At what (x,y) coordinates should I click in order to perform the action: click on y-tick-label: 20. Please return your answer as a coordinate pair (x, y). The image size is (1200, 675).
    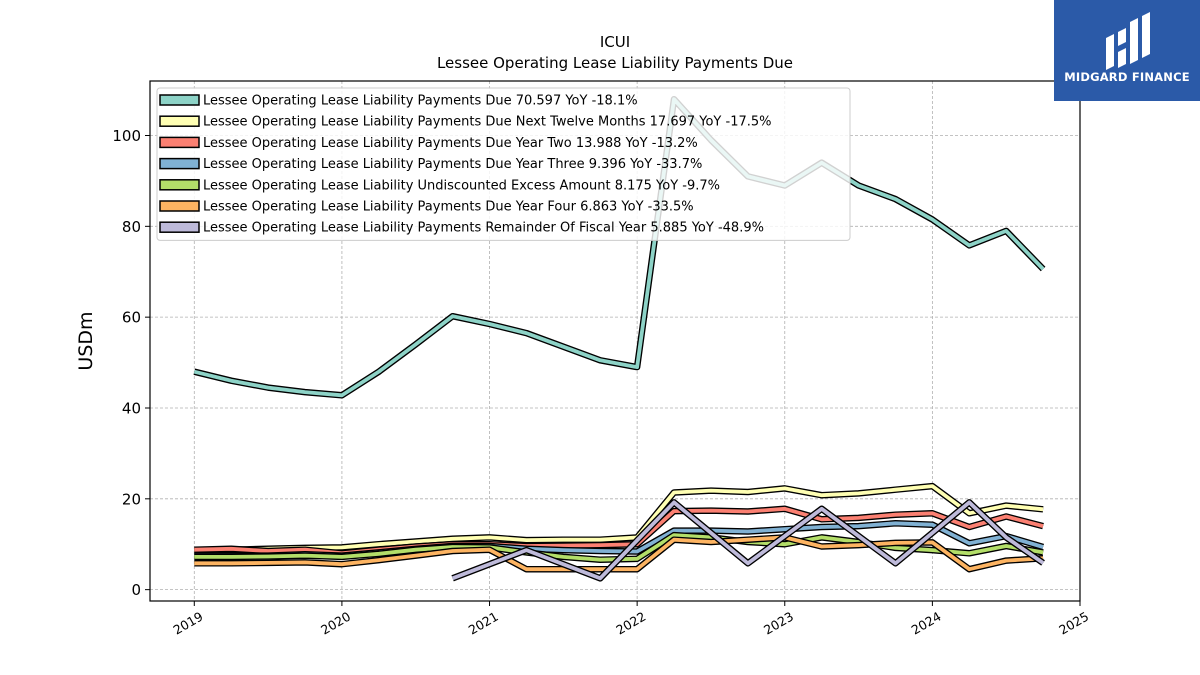
    Looking at the image, I should click on (131, 499).